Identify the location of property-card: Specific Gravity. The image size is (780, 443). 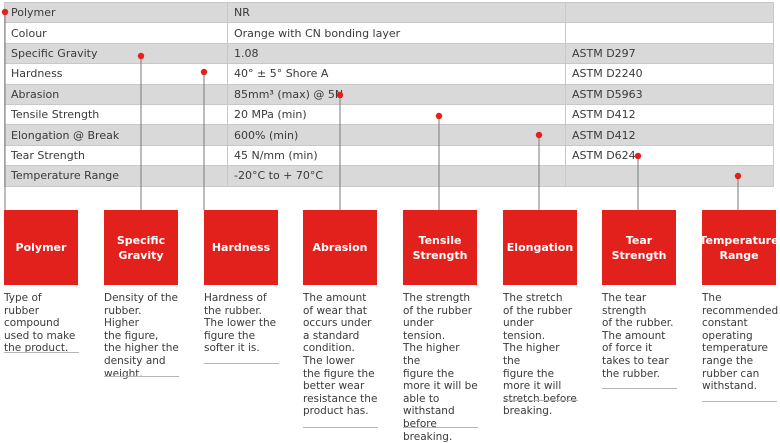
(141, 247).